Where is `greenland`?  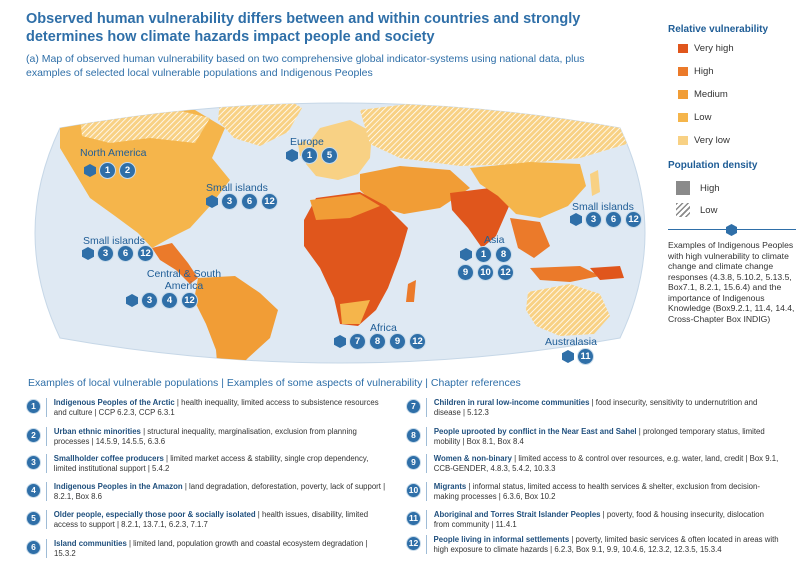 greenland is located at coordinates (260, 124).